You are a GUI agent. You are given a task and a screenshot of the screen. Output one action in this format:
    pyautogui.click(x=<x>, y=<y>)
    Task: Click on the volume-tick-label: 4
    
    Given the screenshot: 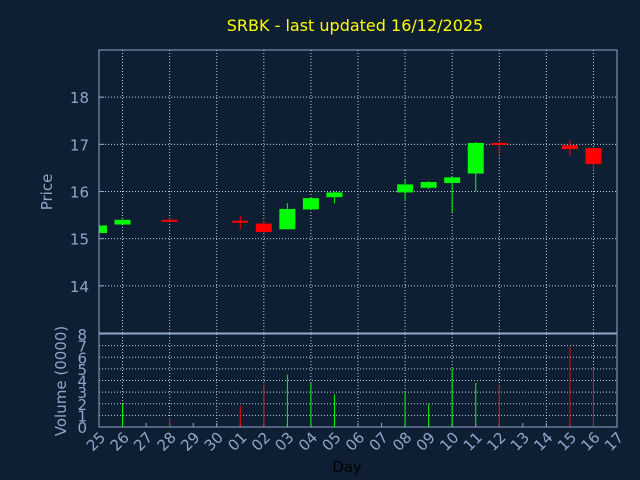 What is the action you would take?
    pyautogui.click(x=82, y=382)
    